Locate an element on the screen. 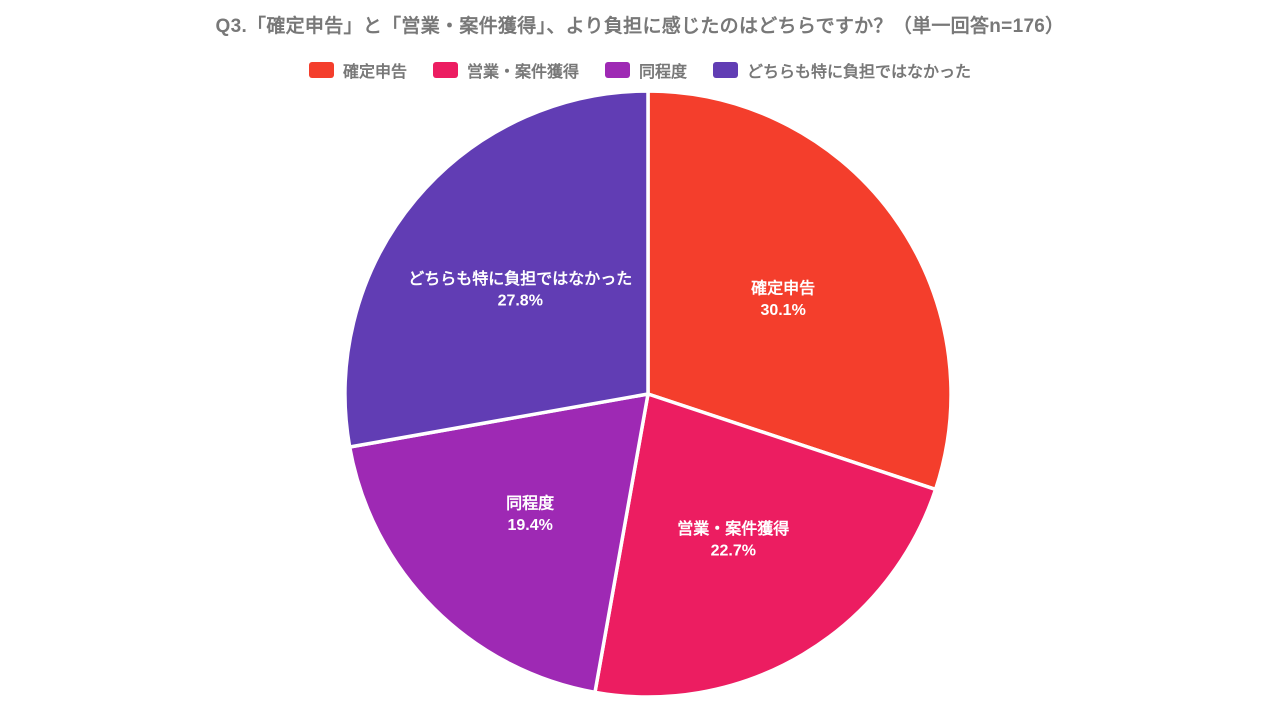 The image size is (1280, 720). legend-label-4: どちらも特に負担ではなかった is located at coordinates (859, 72).